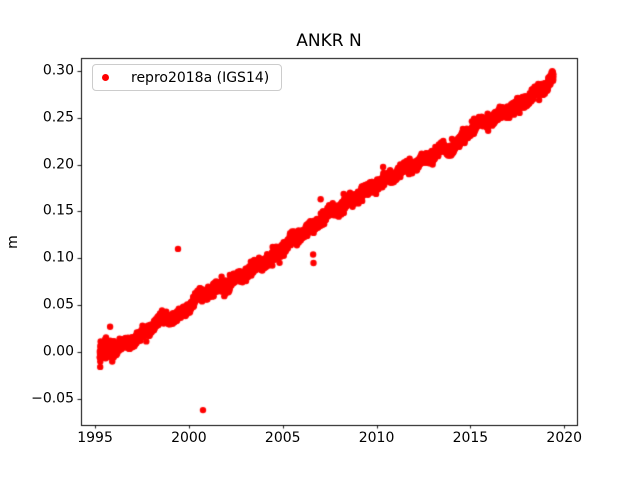  Describe the element at coordinates (95, 438) in the screenshot. I see `x-tick-label: 1995` at that location.